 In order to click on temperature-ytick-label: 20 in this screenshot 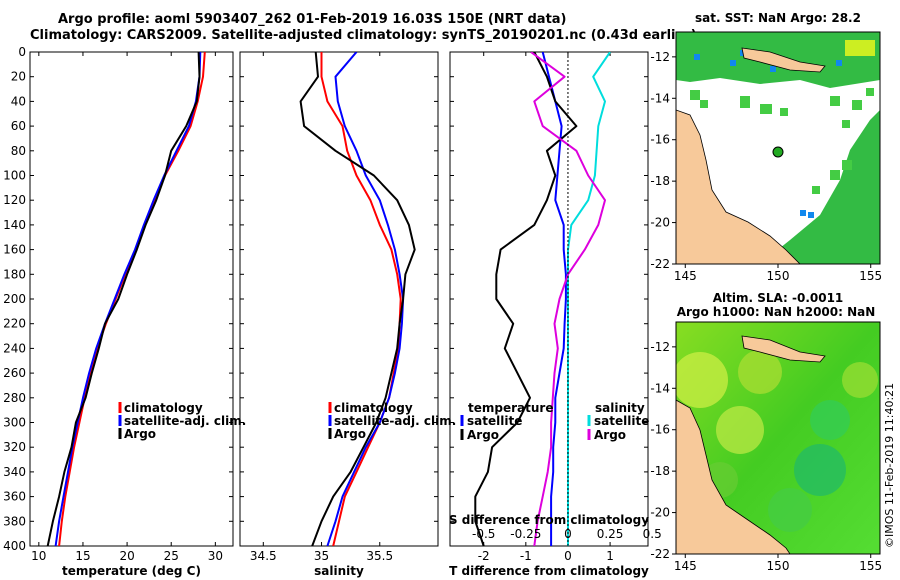, I will do `click(18, 77)`.